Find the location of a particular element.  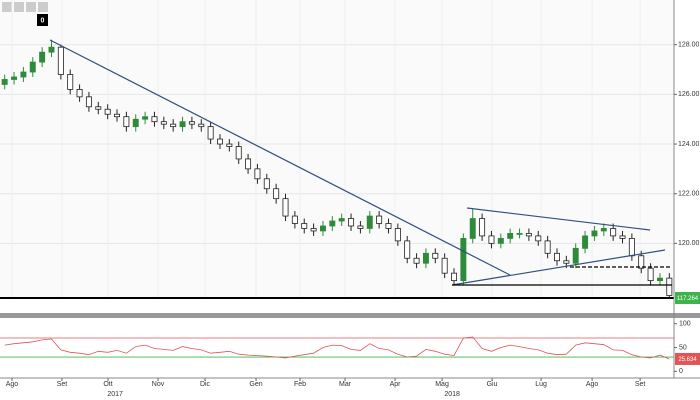

x-tick-label: Mar is located at coordinates (345, 384).